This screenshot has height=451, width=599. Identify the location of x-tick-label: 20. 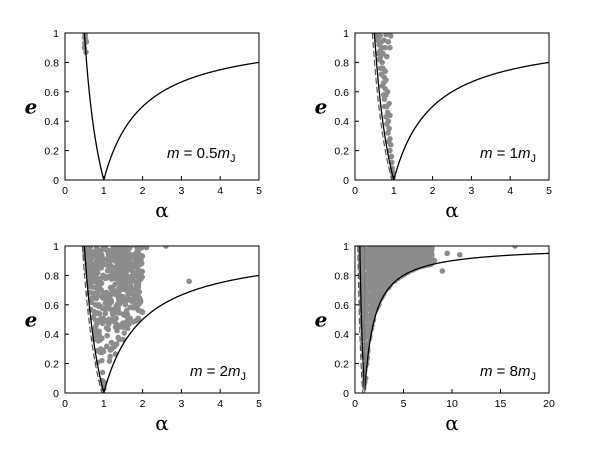
(549, 404).